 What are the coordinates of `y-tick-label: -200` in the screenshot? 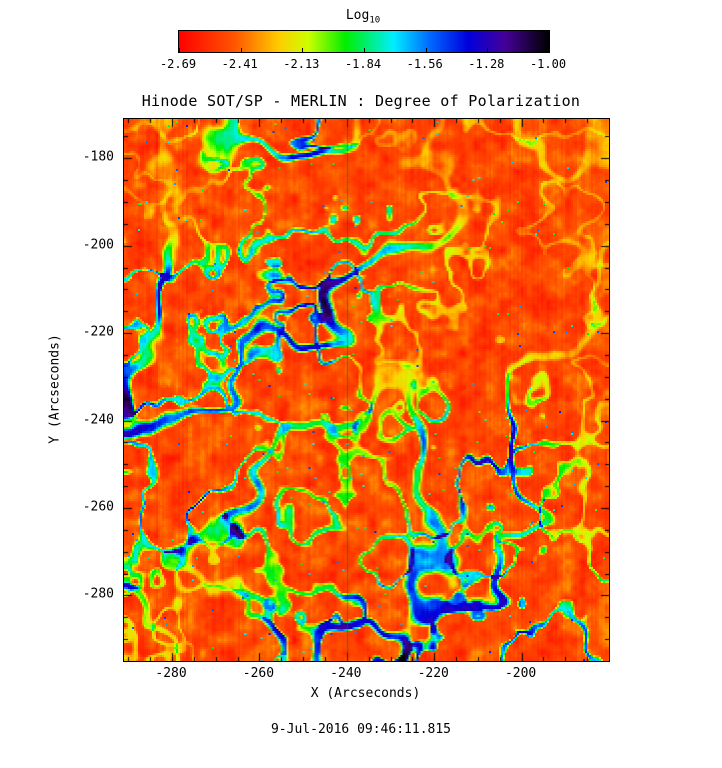 It's located at (98, 245).